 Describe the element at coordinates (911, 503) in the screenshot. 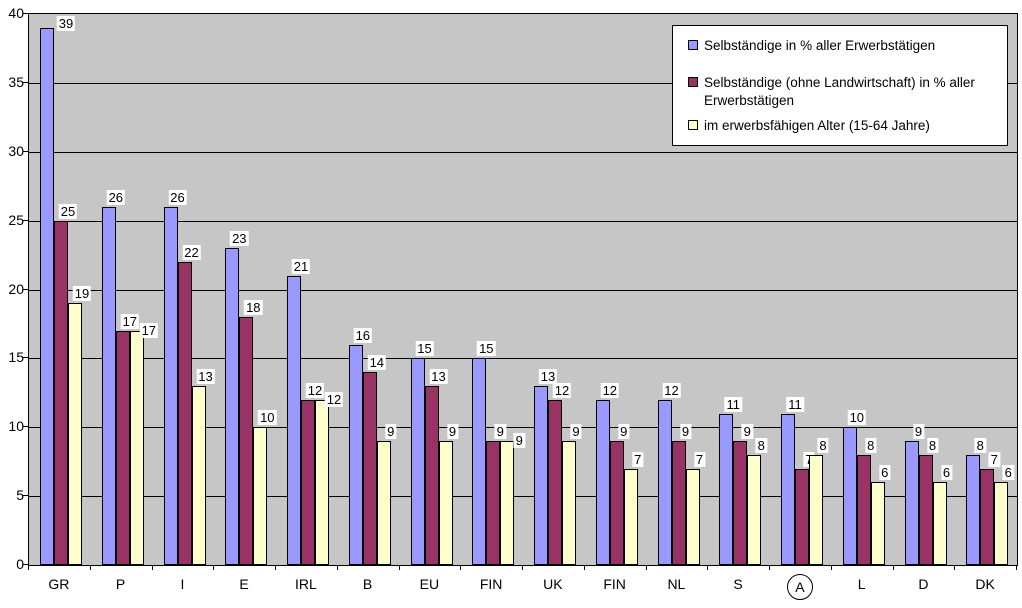

I see `bar-d-s1` at that location.